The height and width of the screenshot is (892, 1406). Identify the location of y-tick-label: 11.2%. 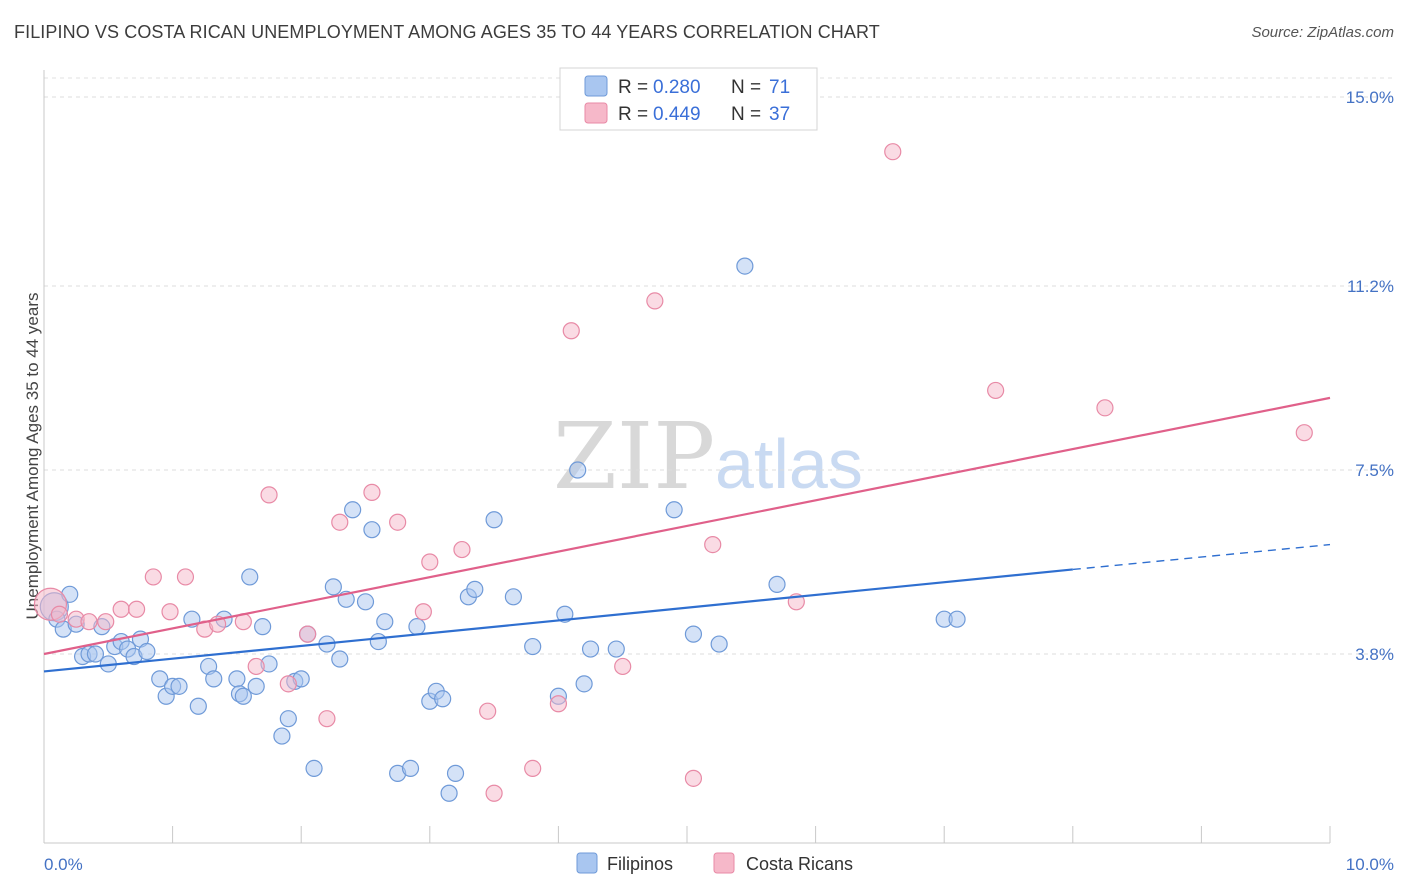
(1370, 286).